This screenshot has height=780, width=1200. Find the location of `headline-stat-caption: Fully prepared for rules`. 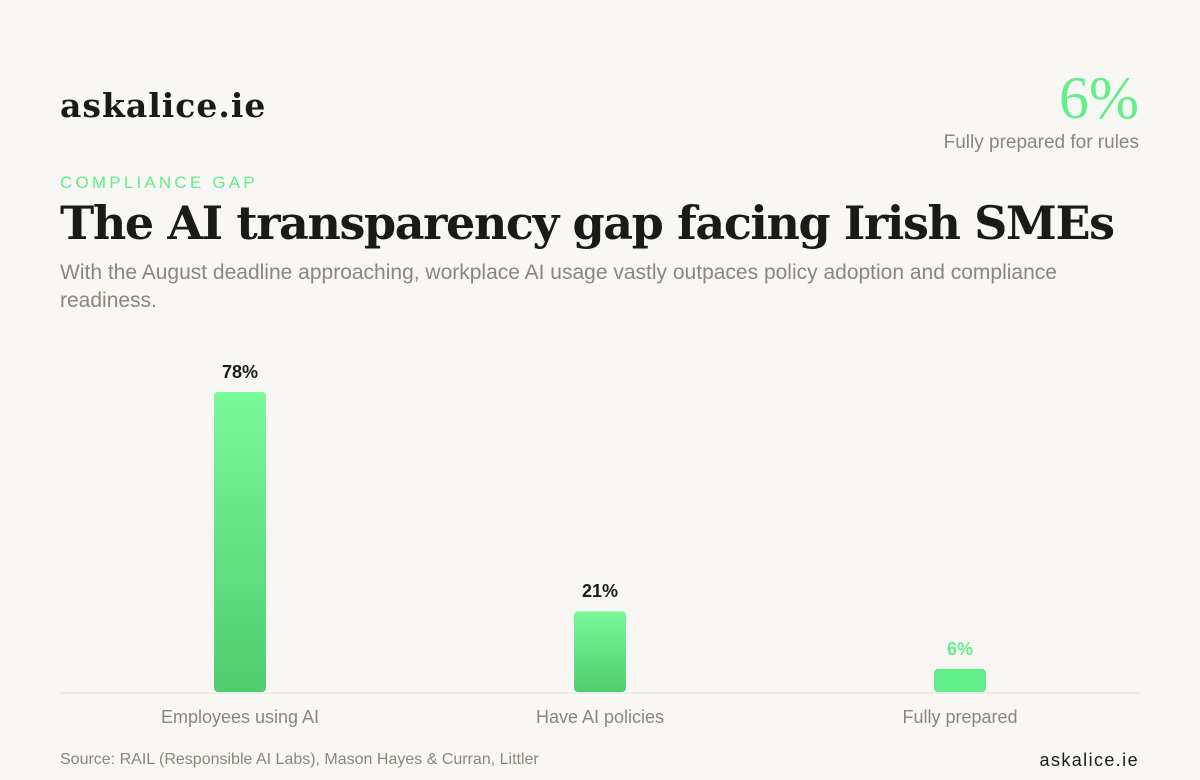

headline-stat-caption: Fully prepared for rules is located at coordinates (1041, 142).